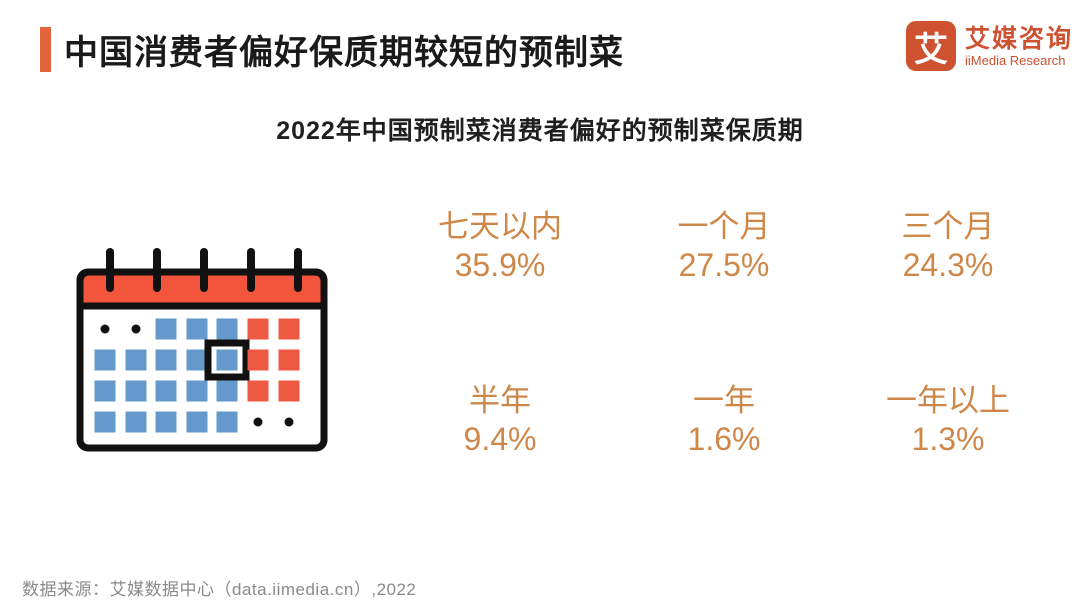 The height and width of the screenshot is (608, 1080). What do you see at coordinates (500, 265) in the screenshot?
I see `stat-value: 35.9%` at bounding box center [500, 265].